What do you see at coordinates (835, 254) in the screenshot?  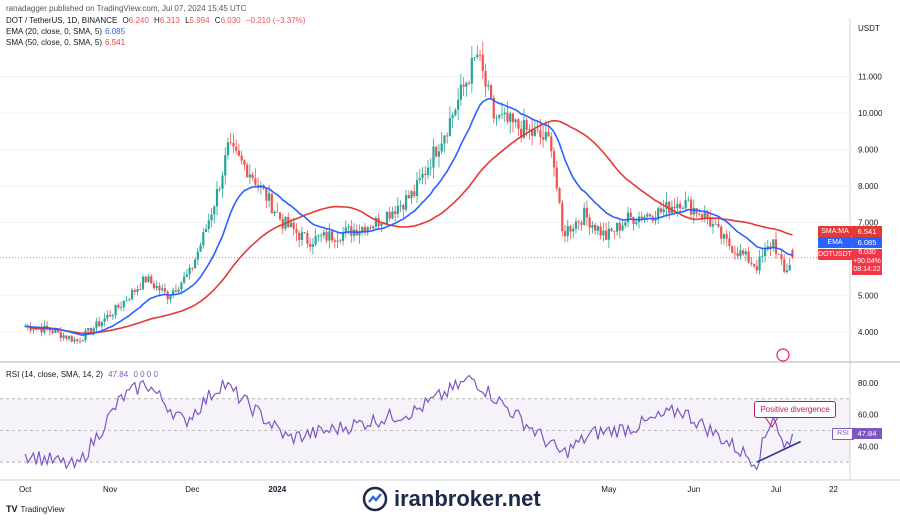 I see `symbol-tag: DOTUSDT` at bounding box center [835, 254].